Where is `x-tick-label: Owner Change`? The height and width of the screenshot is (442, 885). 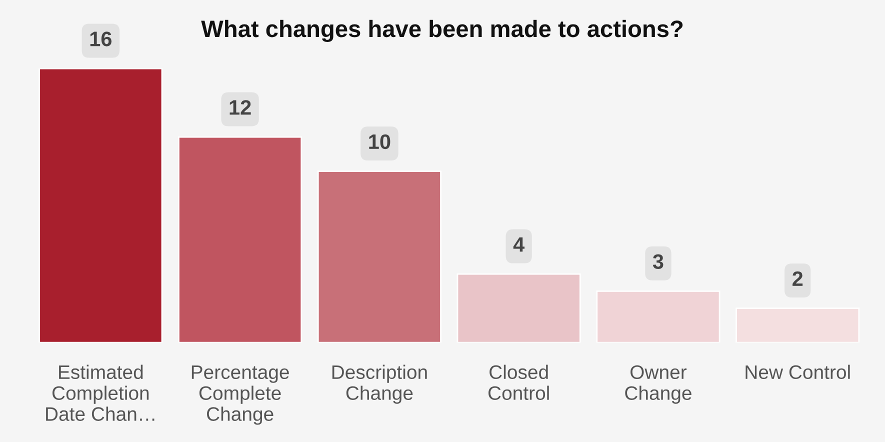
x-tick-label: Owner Change is located at coordinates (658, 384).